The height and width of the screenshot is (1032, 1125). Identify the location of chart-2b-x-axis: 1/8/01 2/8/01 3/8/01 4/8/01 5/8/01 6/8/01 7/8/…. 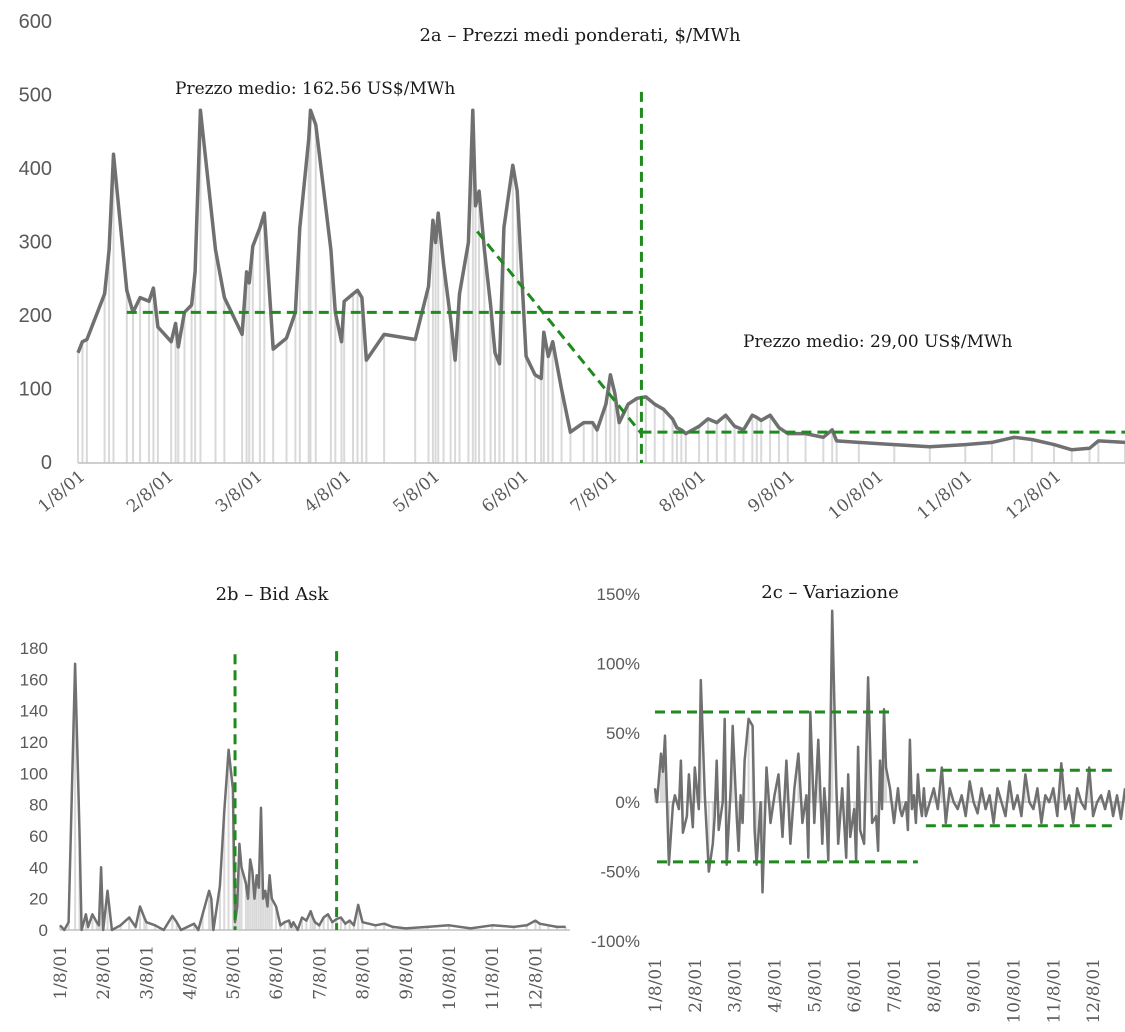
(298, 978).